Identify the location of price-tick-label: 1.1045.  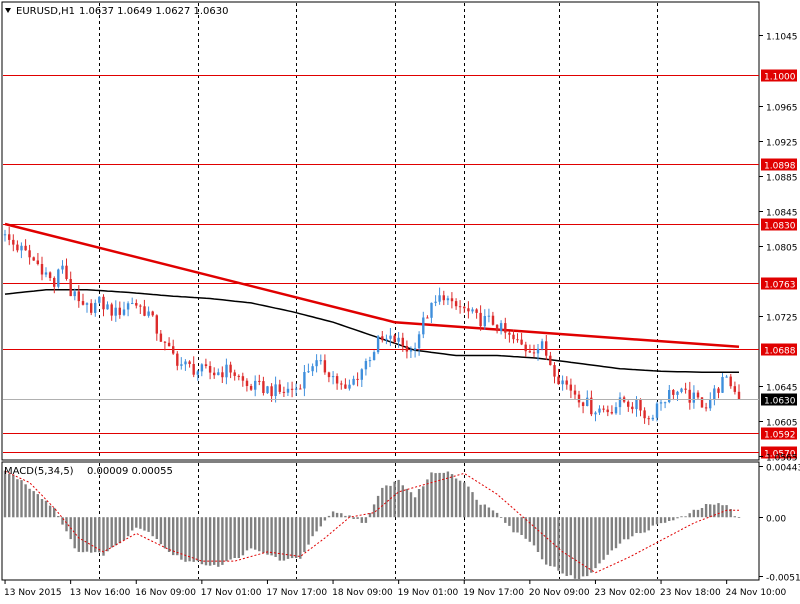
(782, 38).